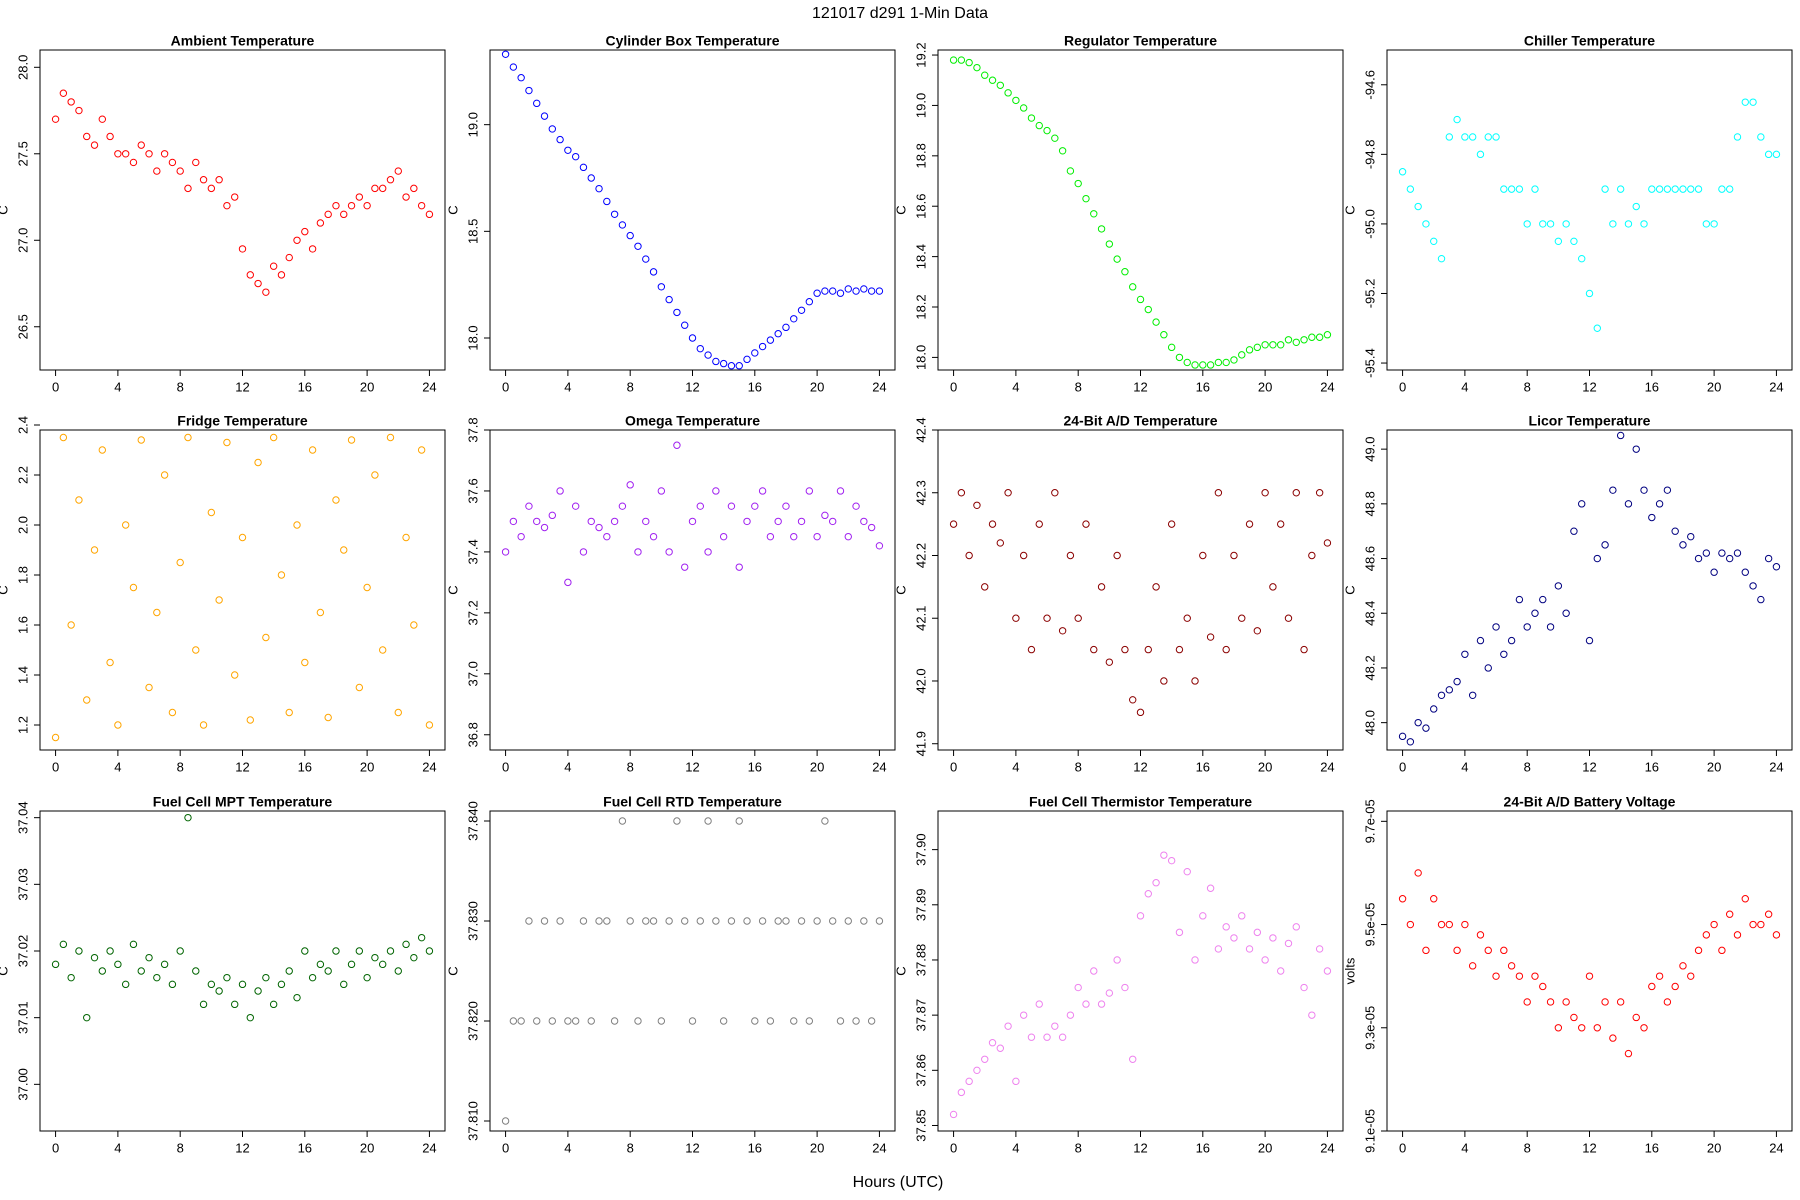  Describe the element at coordinates (22, 326) in the screenshot. I see `y-tick-label: 26.5` at that location.